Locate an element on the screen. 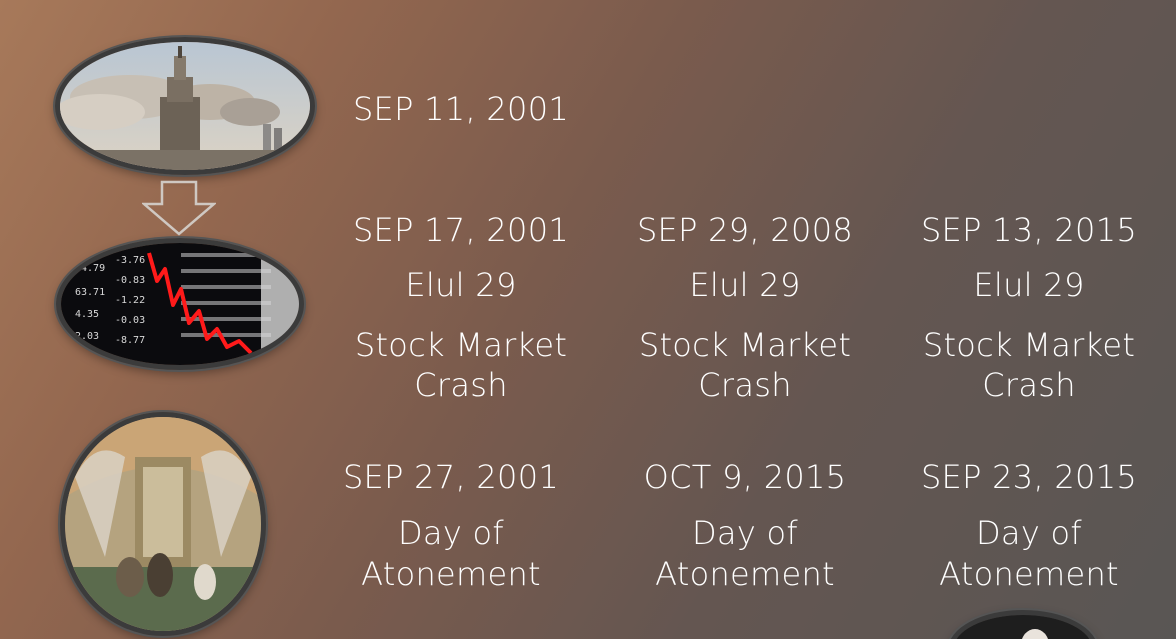 The width and height of the screenshot is (1176, 639). atonement-date-oct2015: OCT 9, 2015 is located at coordinates (745, 477).